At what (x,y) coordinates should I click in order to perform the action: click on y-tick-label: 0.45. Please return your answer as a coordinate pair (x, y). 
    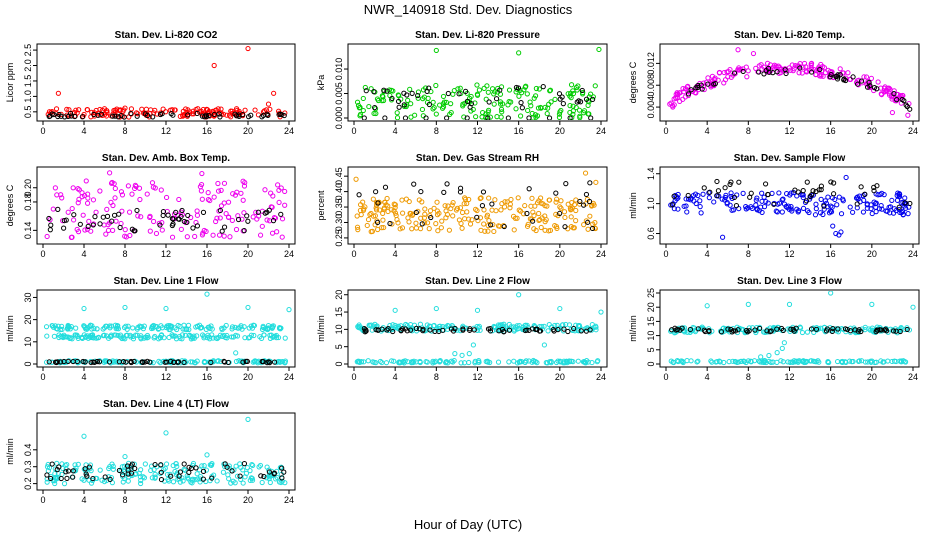
    Looking at the image, I should click on (339, 176).